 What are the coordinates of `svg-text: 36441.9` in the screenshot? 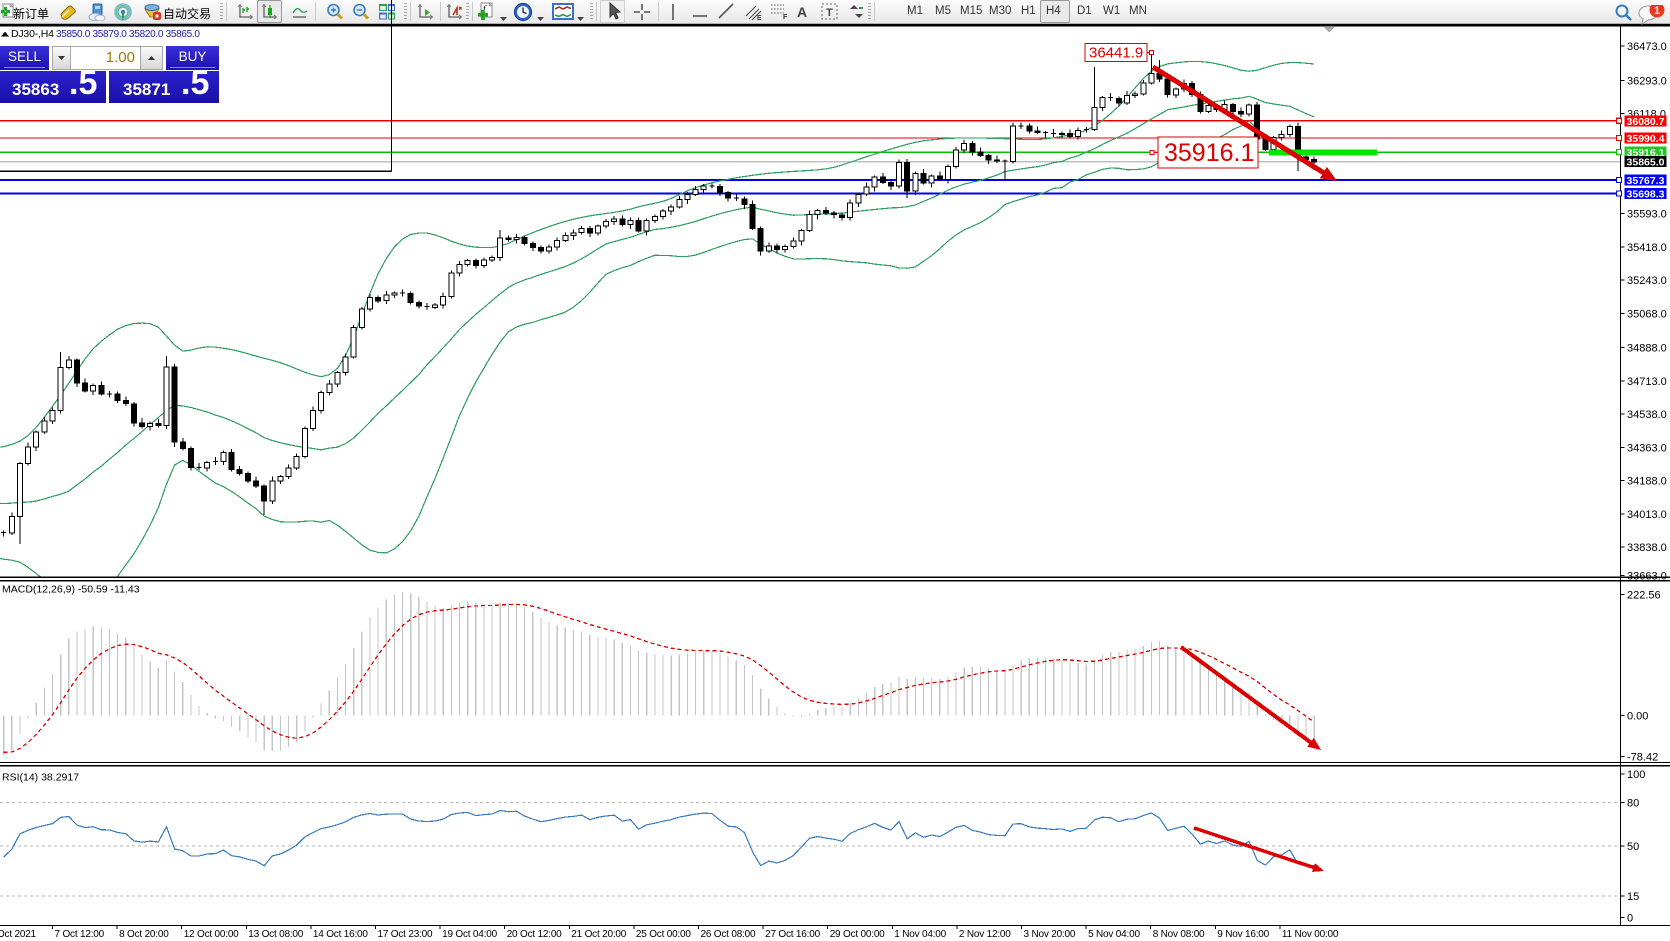 It's located at (1116, 53).